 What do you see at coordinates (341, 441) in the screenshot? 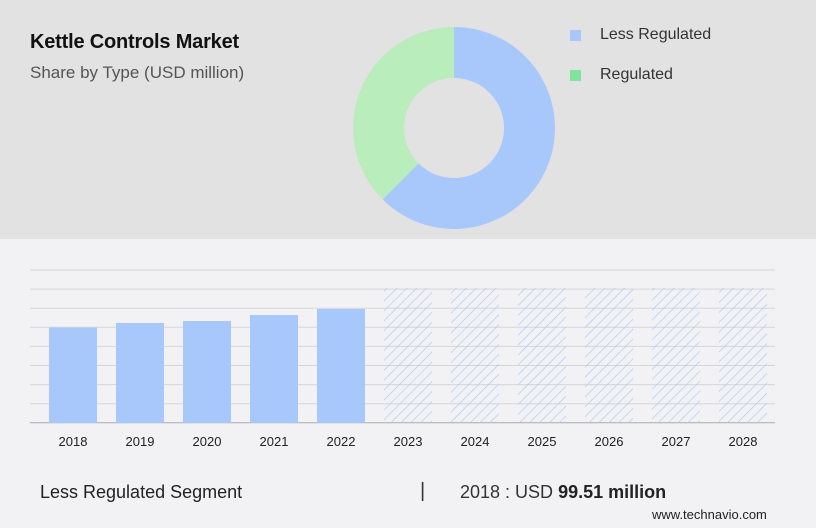
I see `x-tick-label: 2022` at bounding box center [341, 441].